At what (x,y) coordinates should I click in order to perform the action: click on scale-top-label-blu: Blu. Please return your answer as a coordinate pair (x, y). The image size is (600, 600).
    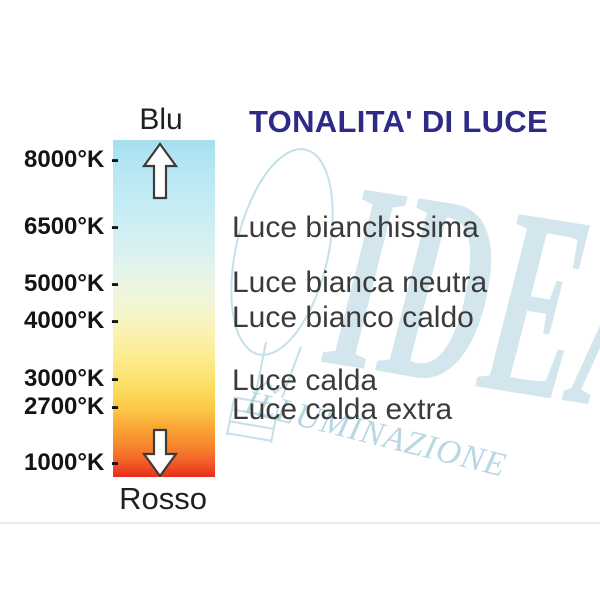
    Looking at the image, I should click on (161, 119).